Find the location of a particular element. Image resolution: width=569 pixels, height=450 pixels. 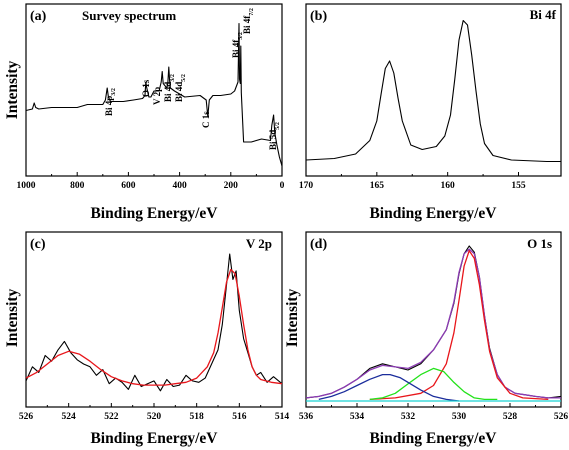

panel-c-x-tick-label: 526 is located at coordinates (26, 417).